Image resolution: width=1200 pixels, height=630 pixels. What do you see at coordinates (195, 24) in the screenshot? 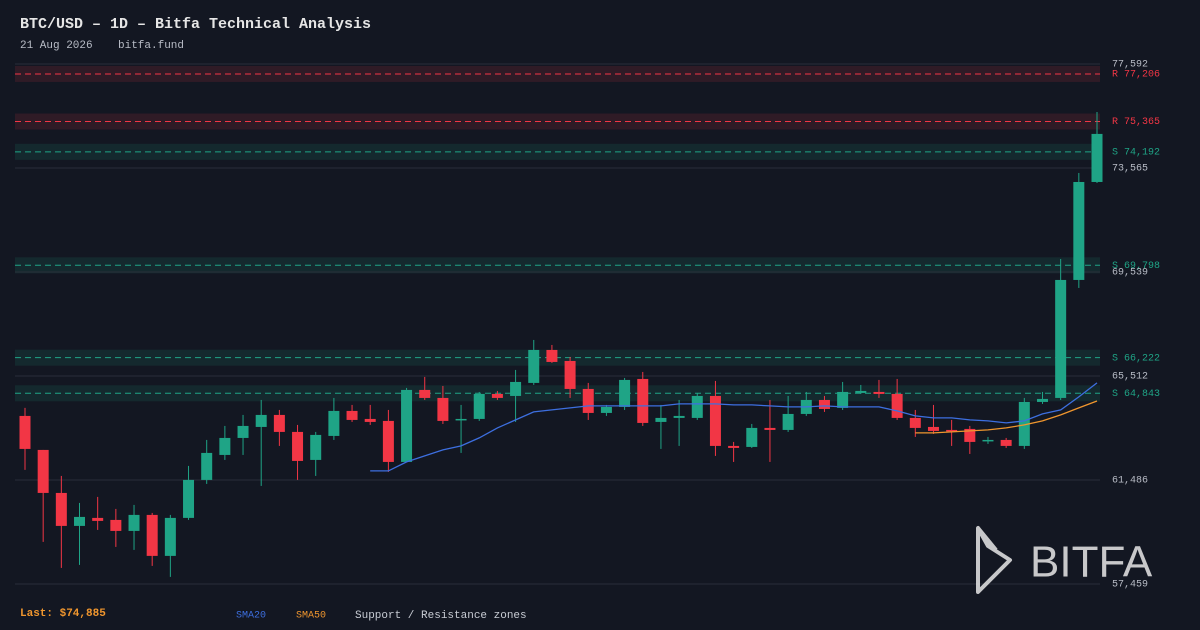
I see `chart-title: BTC/USD – 1D – Bitfa Technical Analysis` at bounding box center [195, 24].